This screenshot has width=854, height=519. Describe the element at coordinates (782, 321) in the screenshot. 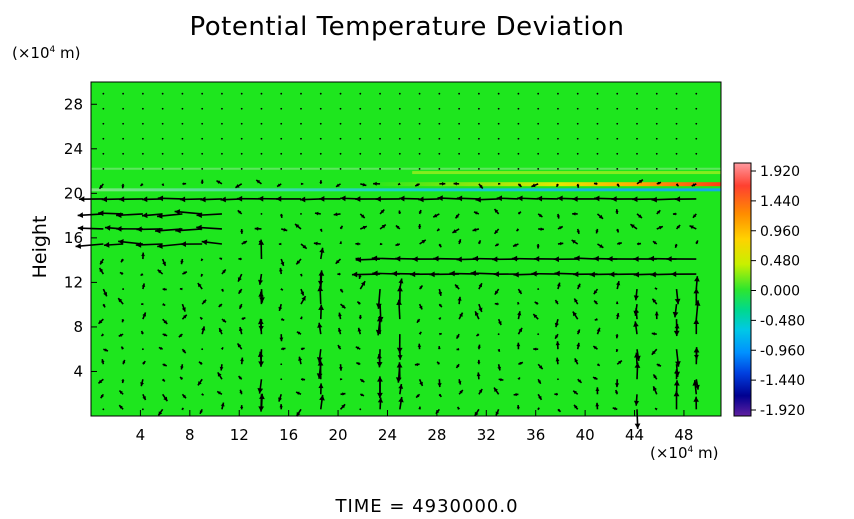

I see `colorbar-tick-label: -0.480` at that location.